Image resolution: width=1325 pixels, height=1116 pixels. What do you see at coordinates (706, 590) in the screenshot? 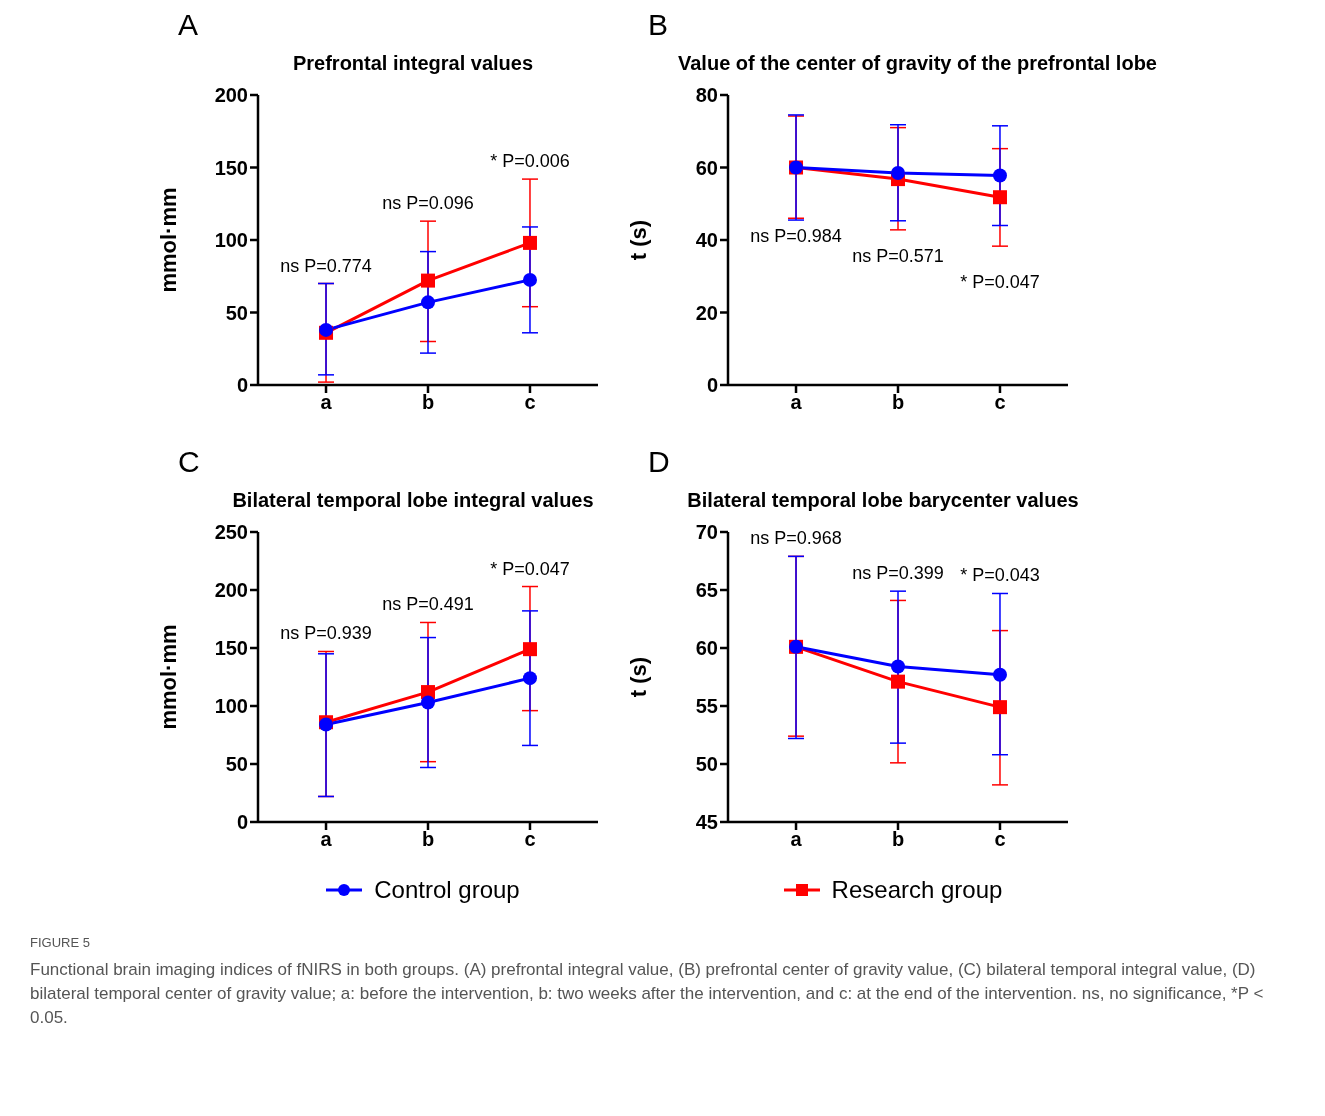
I see `y-tick-label: 65` at bounding box center [706, 590].